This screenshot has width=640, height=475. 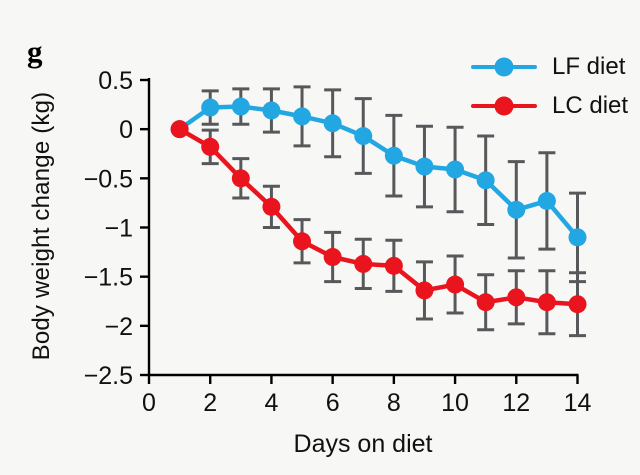 I want to click on legend-item-lf-diet: LF diet, so click(x=549, y=66).